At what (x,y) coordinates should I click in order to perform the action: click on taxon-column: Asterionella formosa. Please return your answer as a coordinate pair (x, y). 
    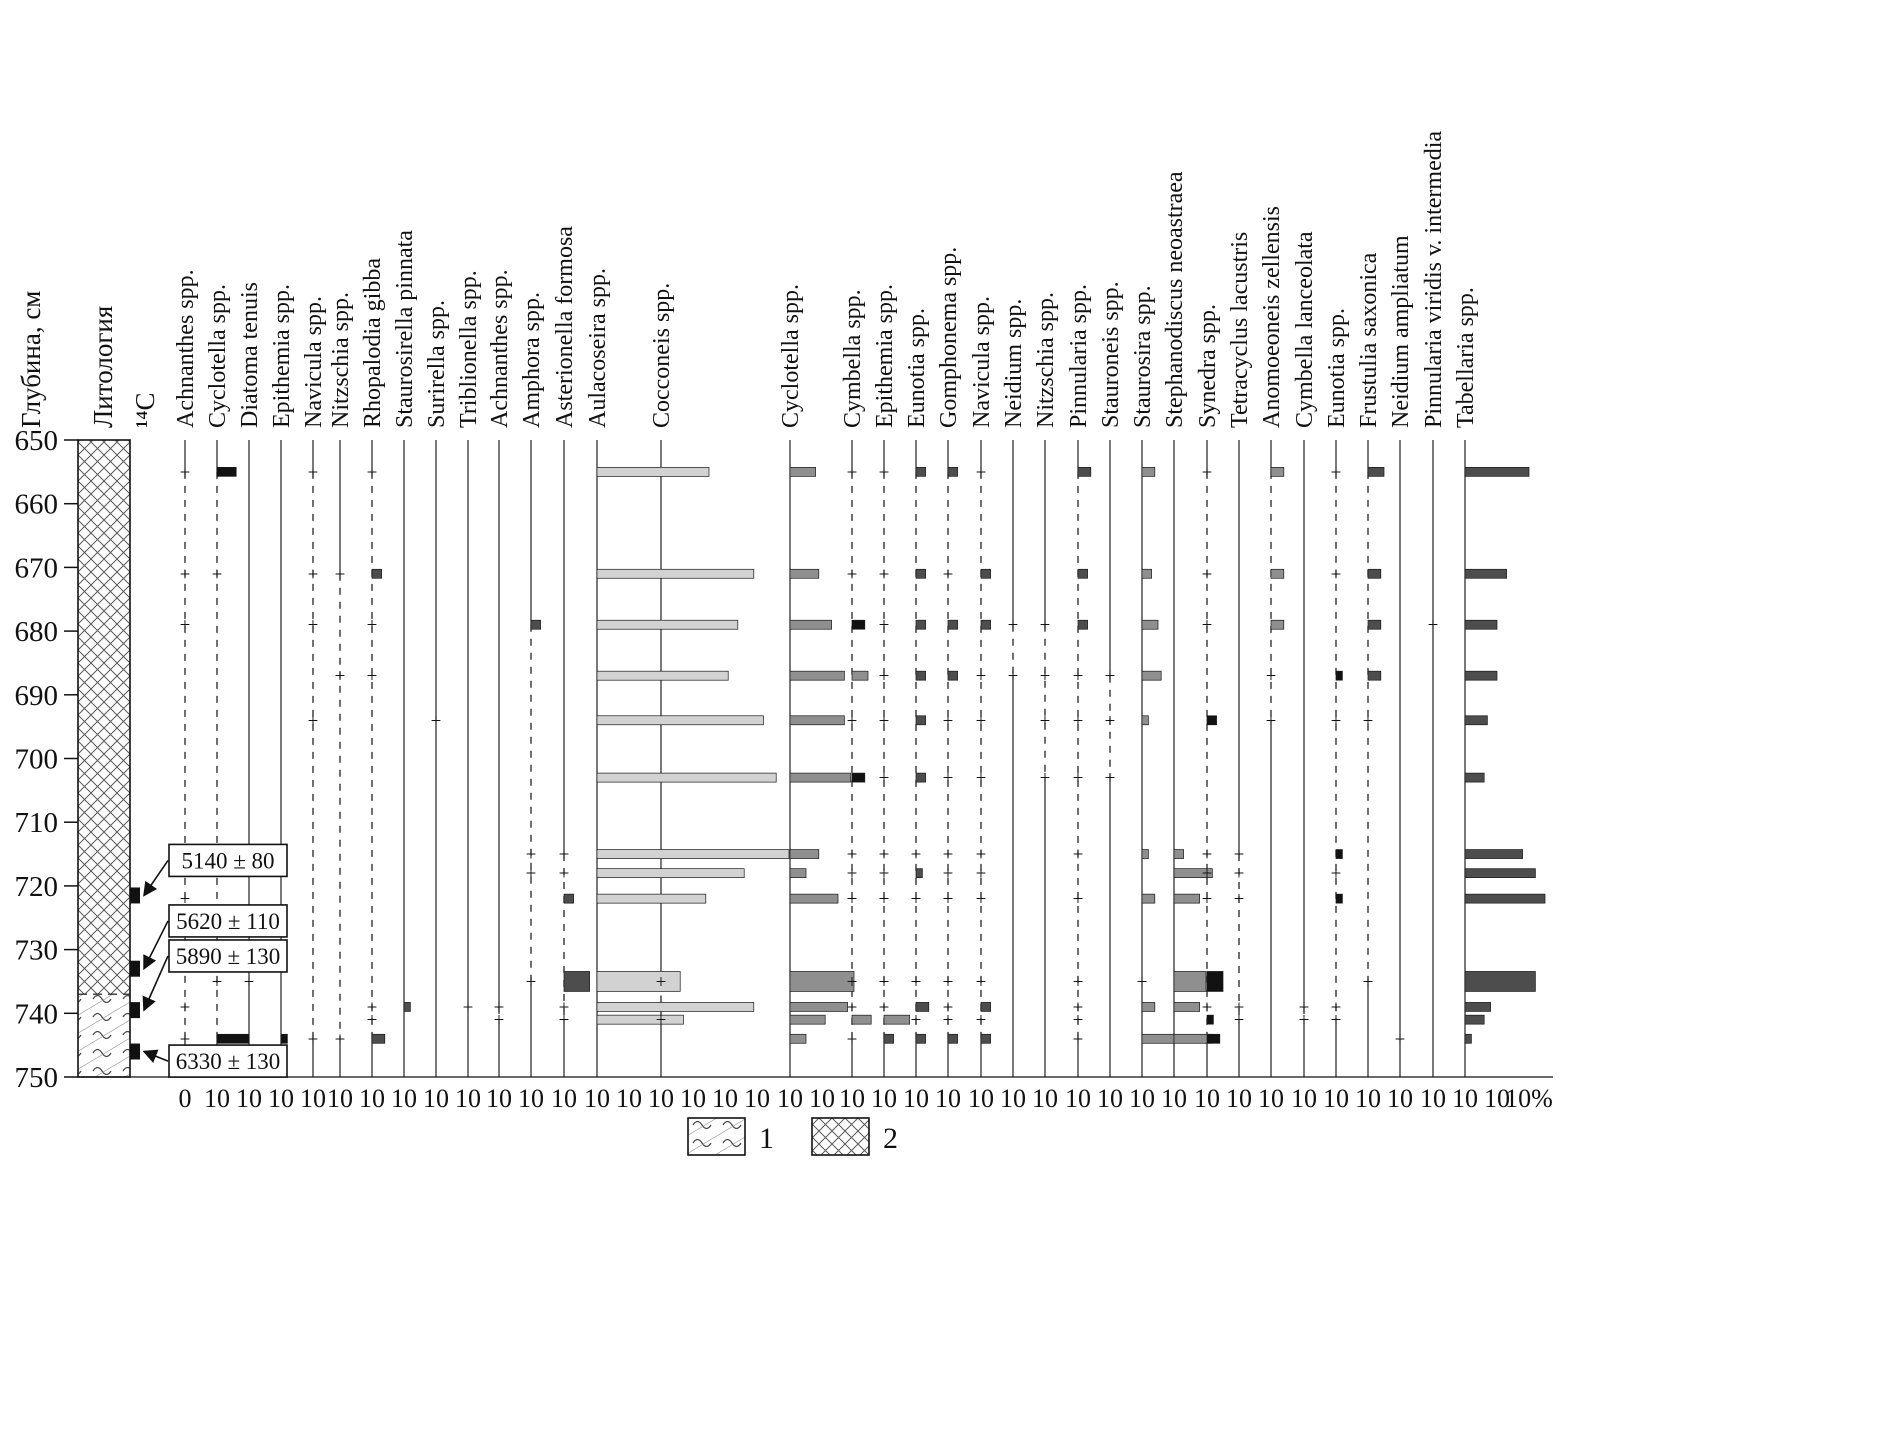
    Looking at the image, I should click on (565, 651).